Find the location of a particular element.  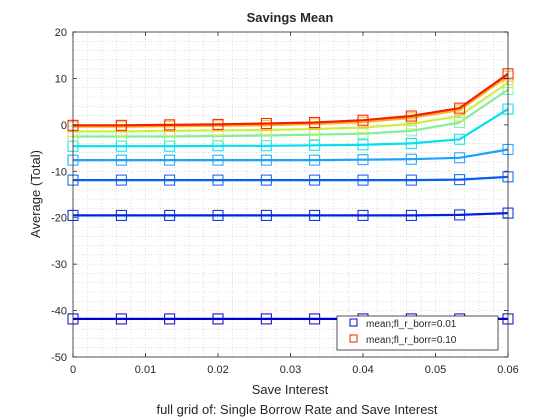

y-tick-label: -10 is located at coordinates (59, 172).